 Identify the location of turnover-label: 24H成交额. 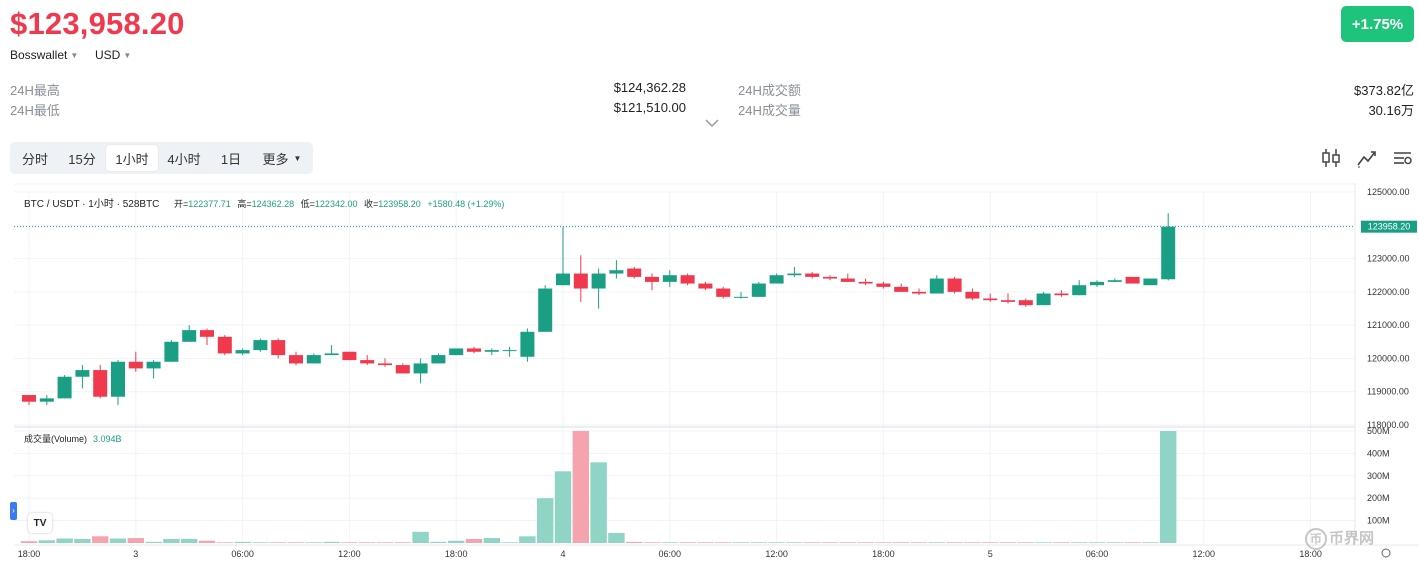
(769, 90).